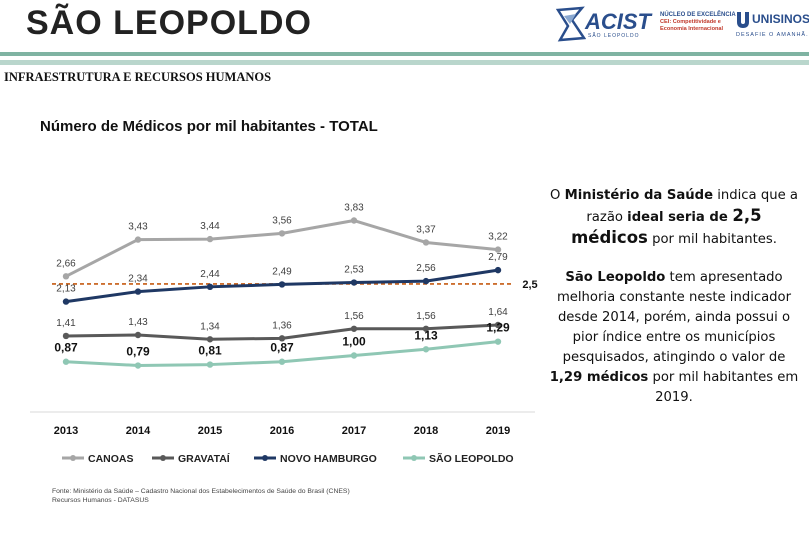 The image size is (809, 546). I want to click on legend-marker-canoas, so click(73, 458).